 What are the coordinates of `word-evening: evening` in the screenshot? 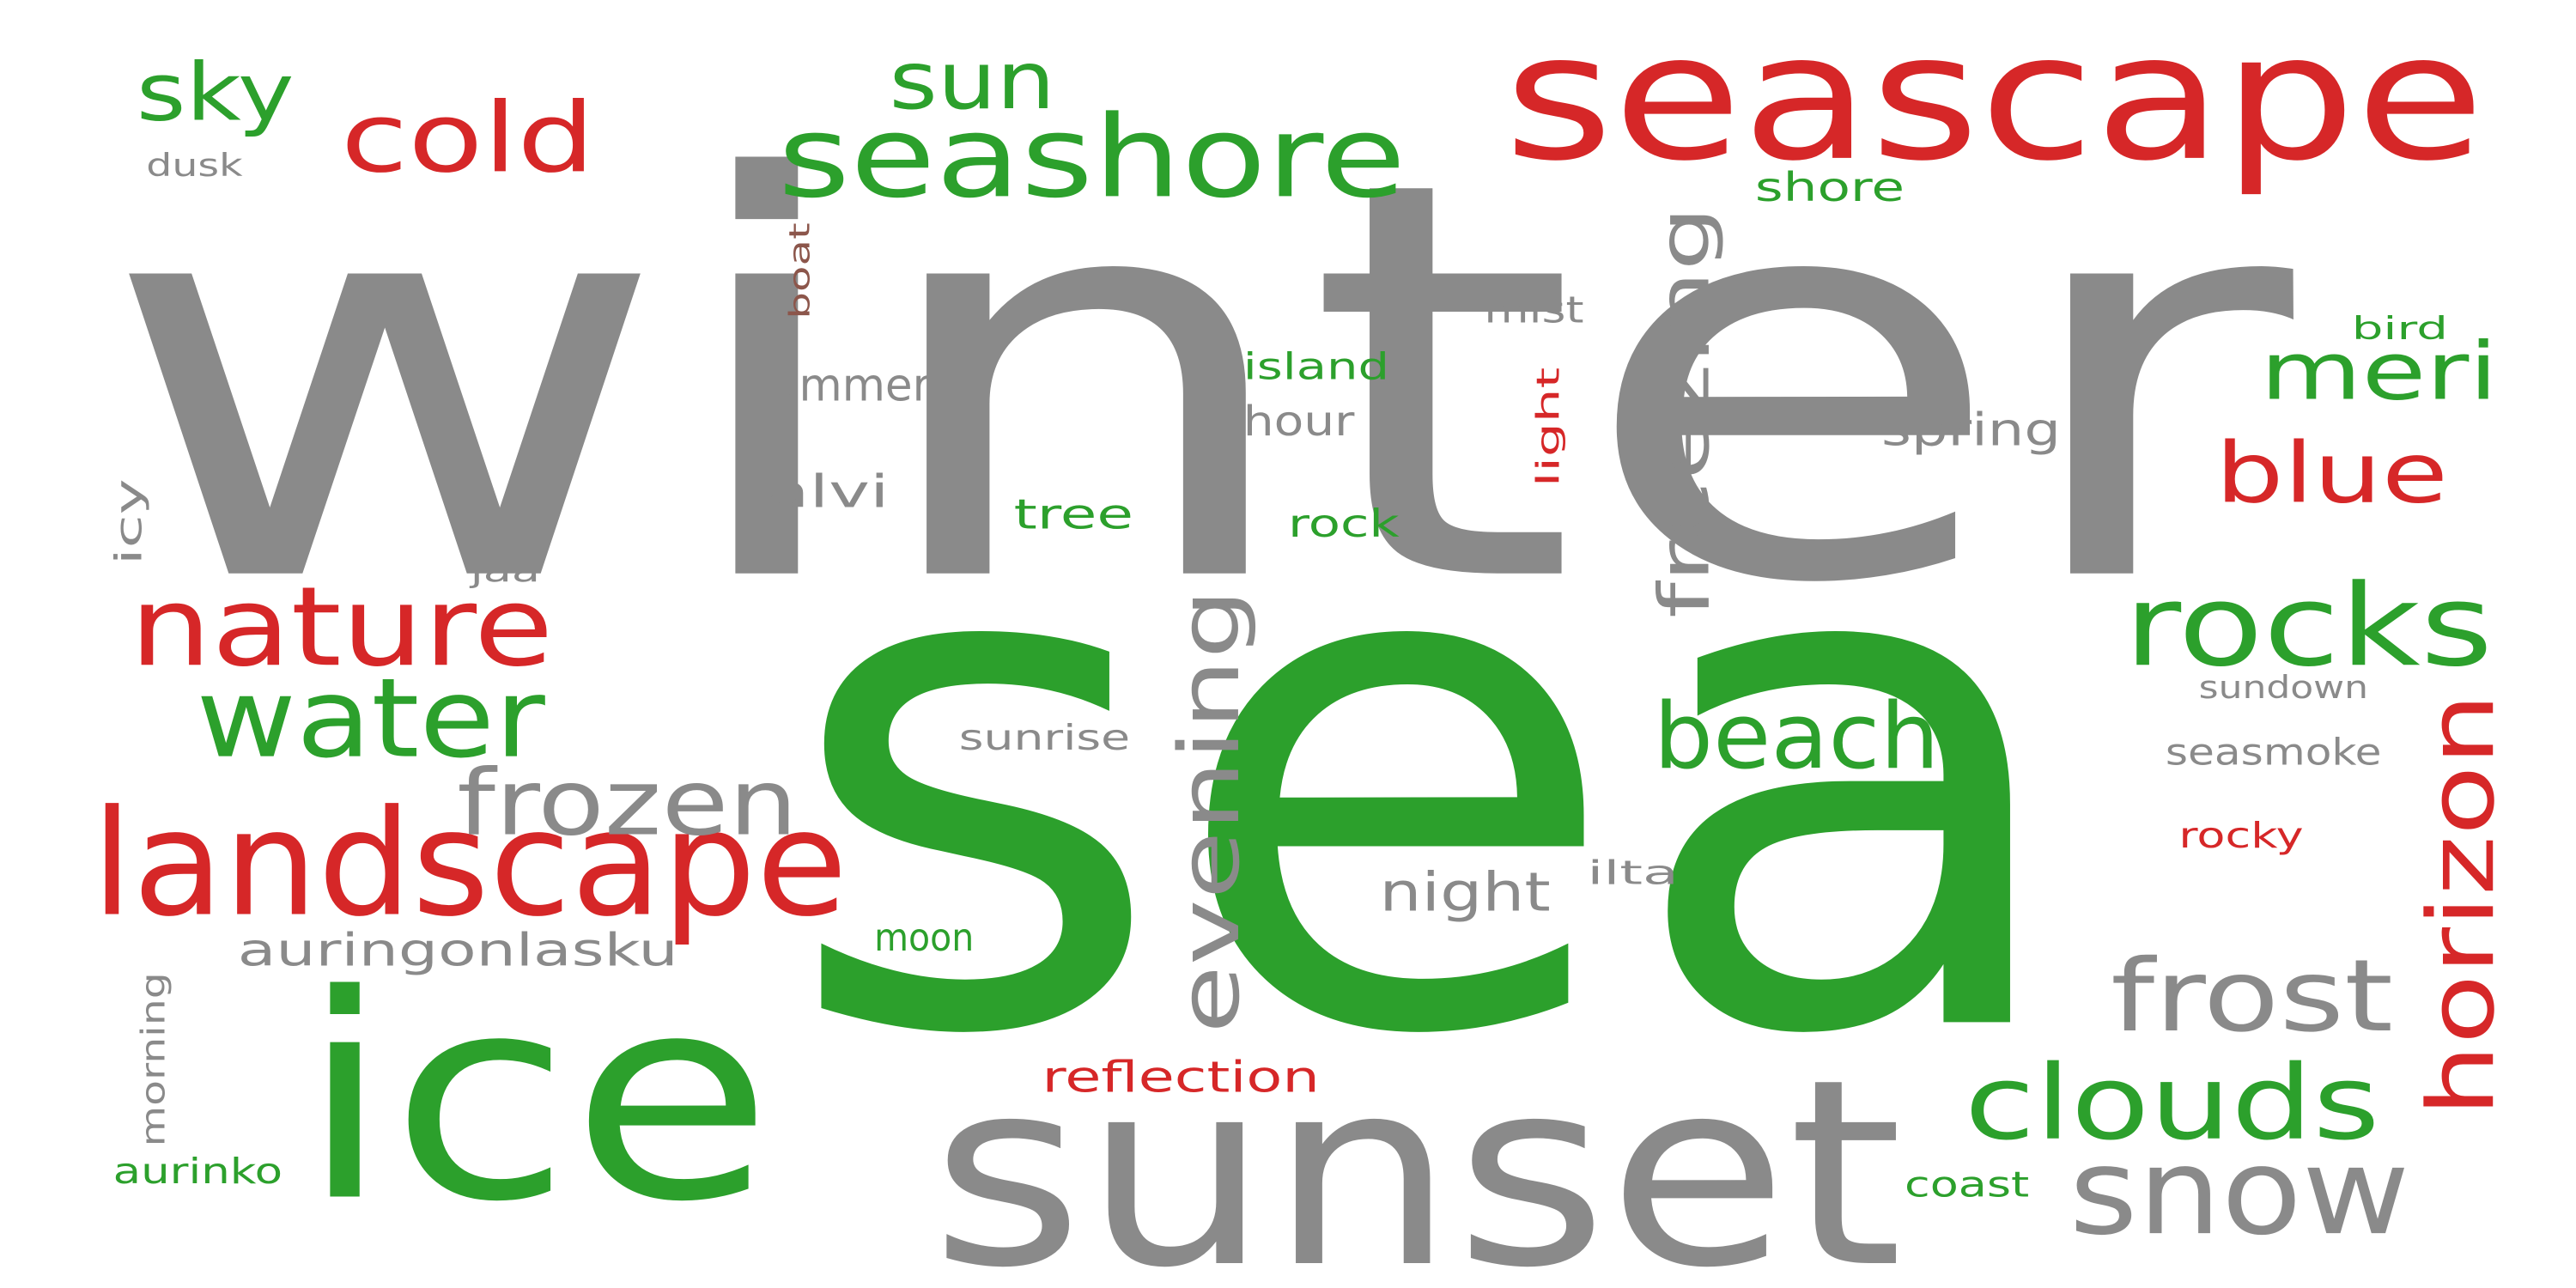 It's located at (1210, 811).